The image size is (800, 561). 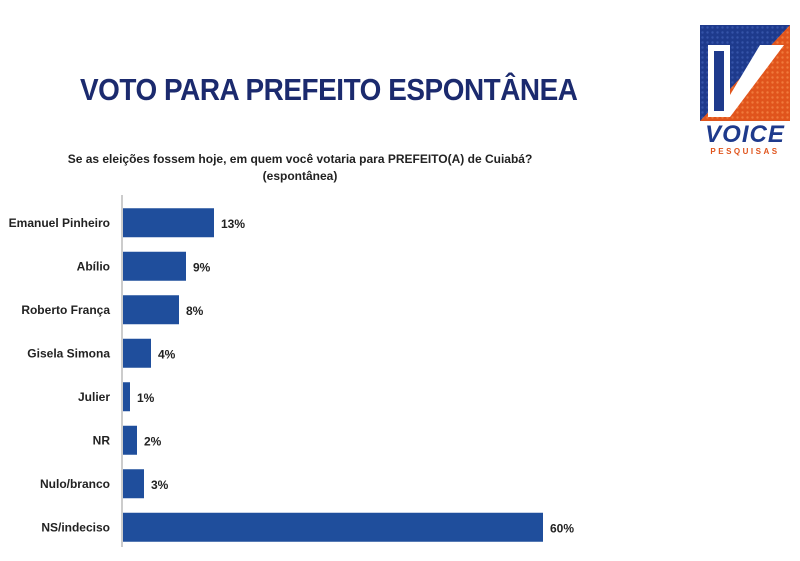 I want to click on voice-logo: VOICE PESQUISAS, so click(x=745, y=91).